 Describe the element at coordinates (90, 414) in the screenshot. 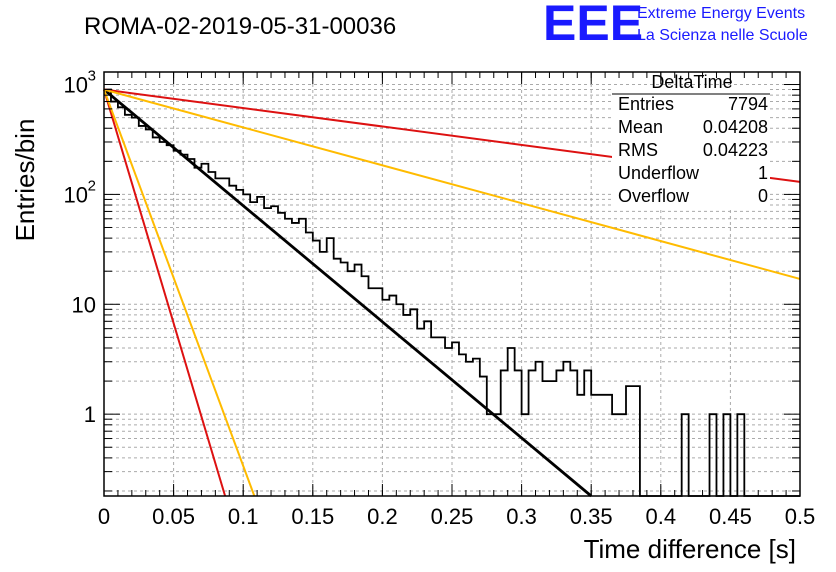

I see `y-tick-label: 1` at that location.